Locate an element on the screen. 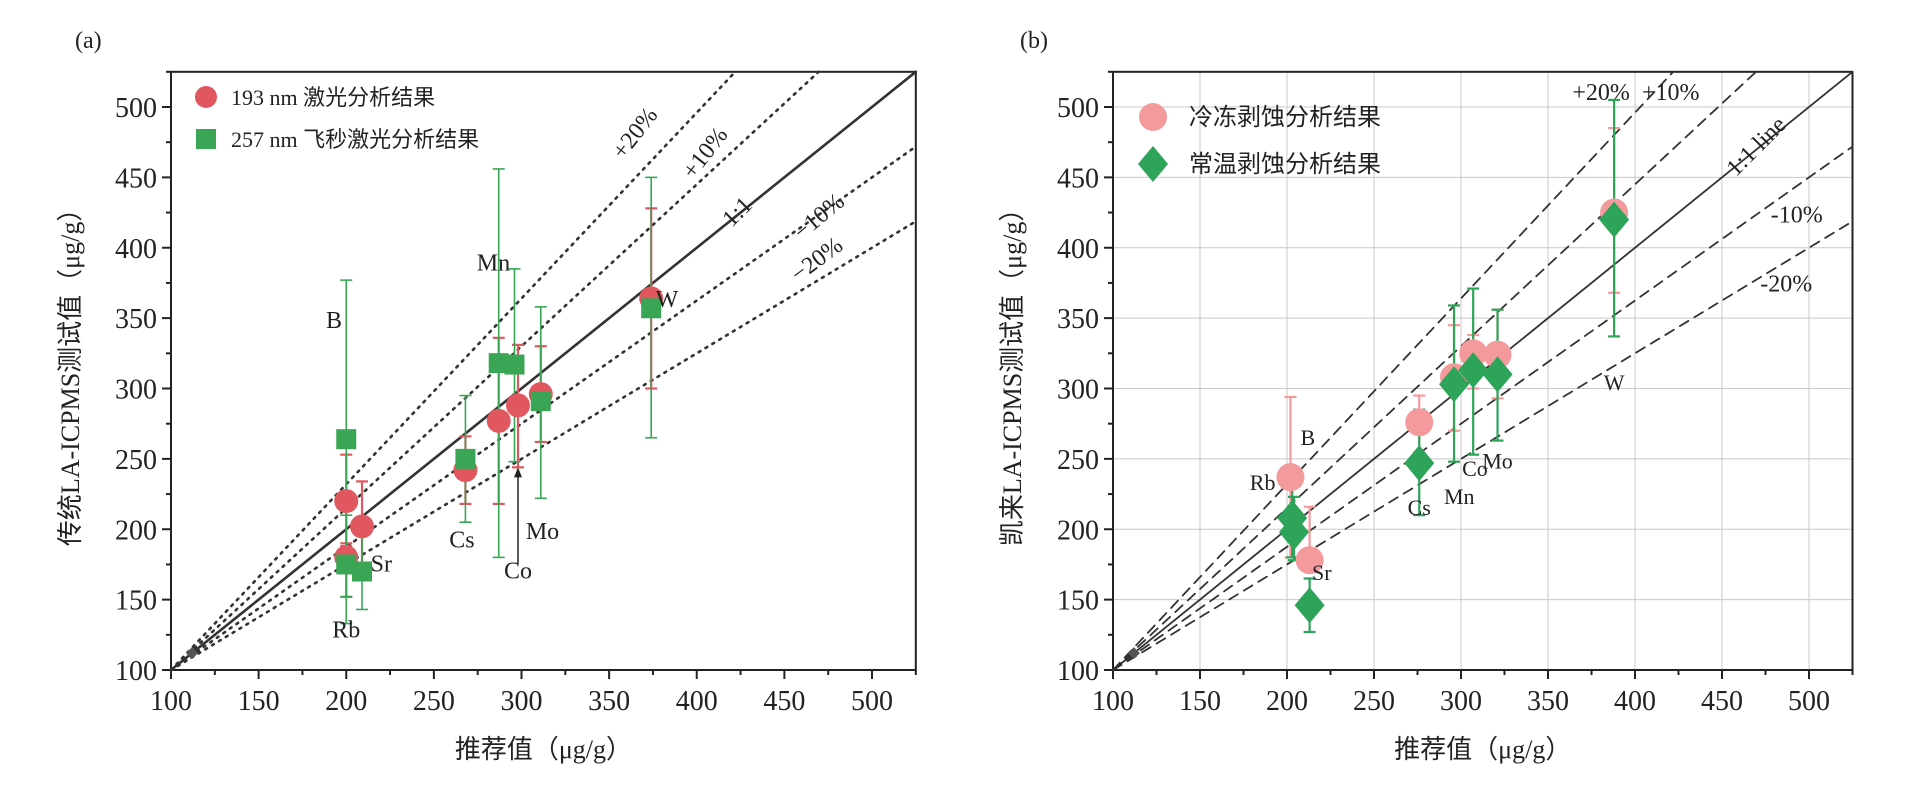 Image resolution: width=1914 pixels, height=795 pixels. y-axis-label: 凯来LA-ICPMS测试值（μg/g） is located at coordinates (1012, 371).